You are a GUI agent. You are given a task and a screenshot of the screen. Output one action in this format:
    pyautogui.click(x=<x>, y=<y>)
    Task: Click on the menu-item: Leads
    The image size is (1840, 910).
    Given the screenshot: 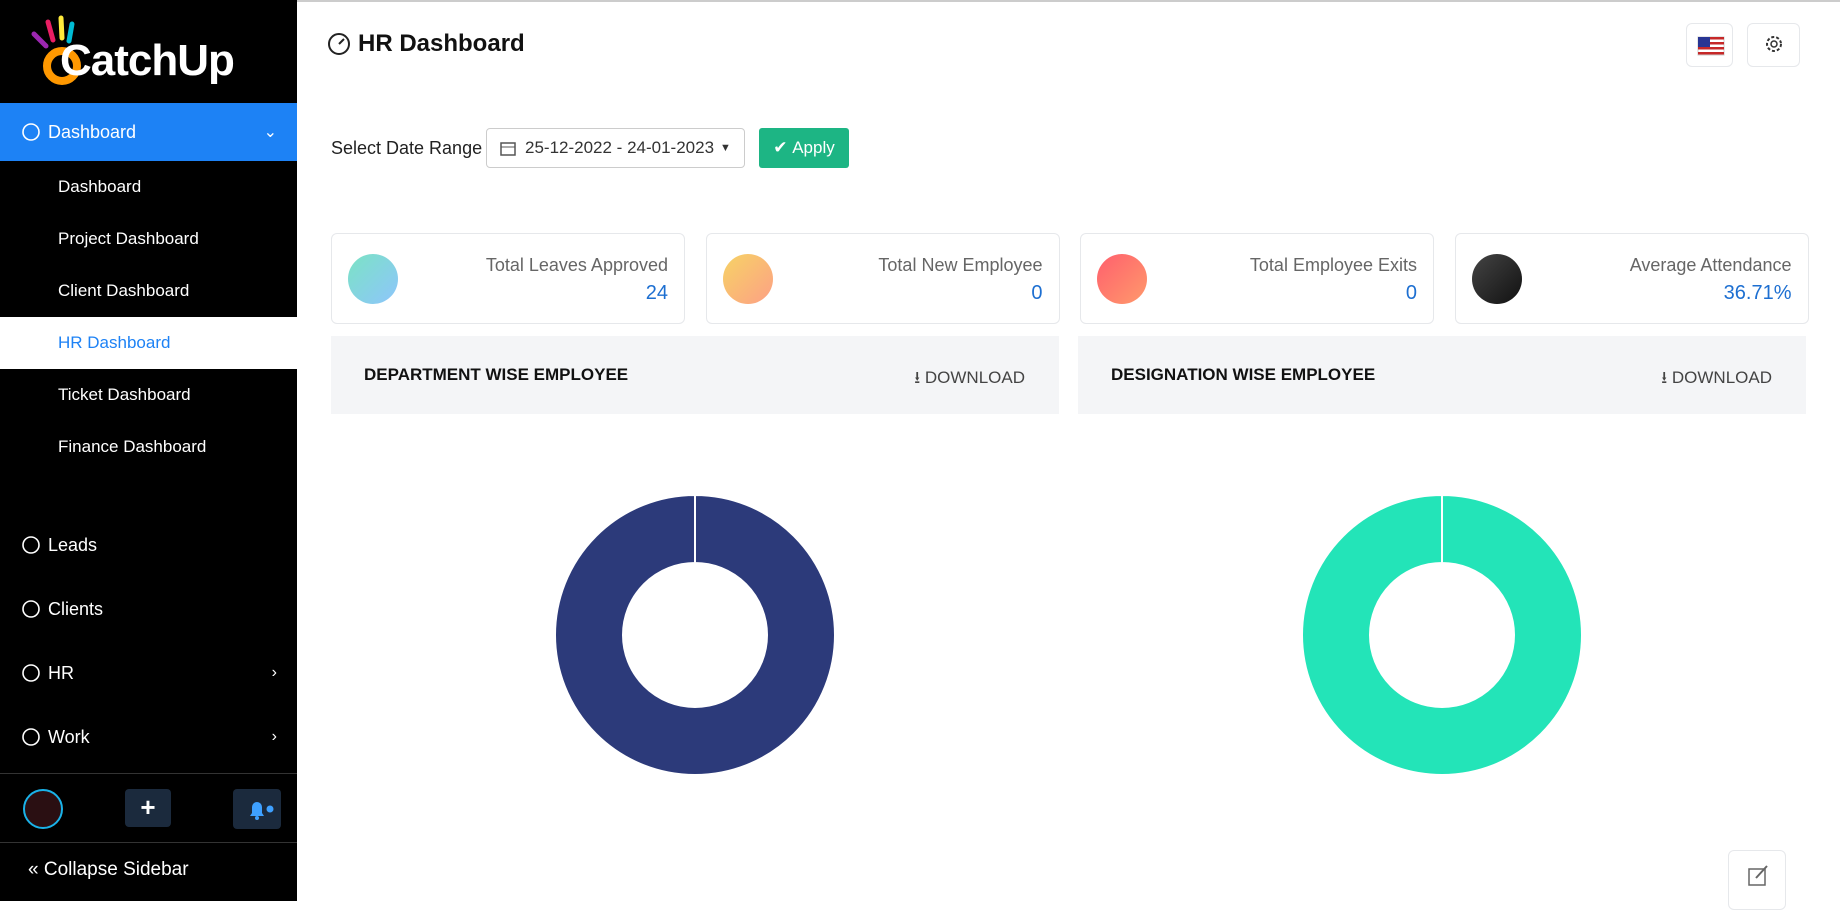 What is the action you would take?
    pyautogui.click(x=148, y=545)
    